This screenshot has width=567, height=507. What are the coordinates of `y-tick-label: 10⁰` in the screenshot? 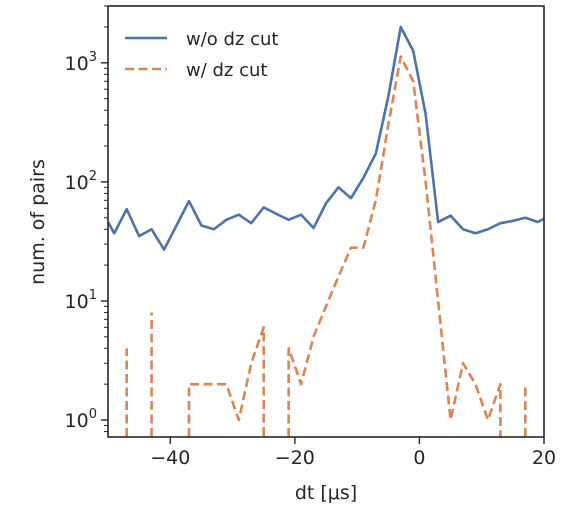 It's located at (81, 419).